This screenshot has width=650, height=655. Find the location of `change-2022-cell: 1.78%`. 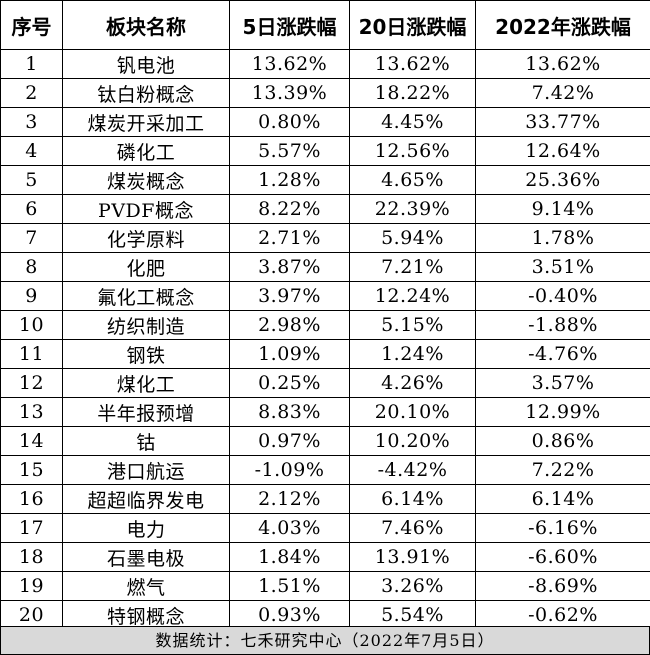

change-2022-cell: 1.78% is located at coordinates (562, 238).